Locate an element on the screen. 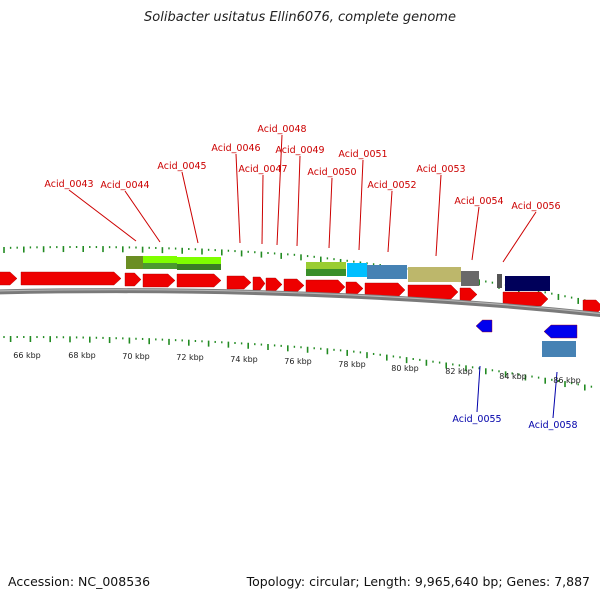 Image resolution: width=600 pixels, height=600 pixels. scale-label: 82 kbp is located at coordinates (459, 371).